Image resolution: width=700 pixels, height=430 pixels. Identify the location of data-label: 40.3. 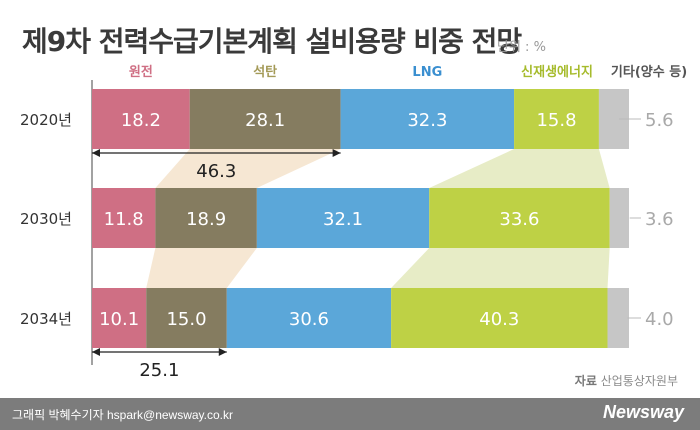
(499, 319).